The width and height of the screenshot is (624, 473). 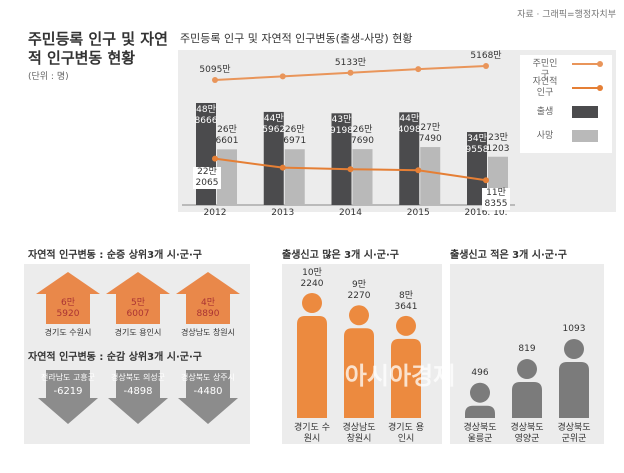 I want to click on data-label: 819, so click(x=527, y=349).